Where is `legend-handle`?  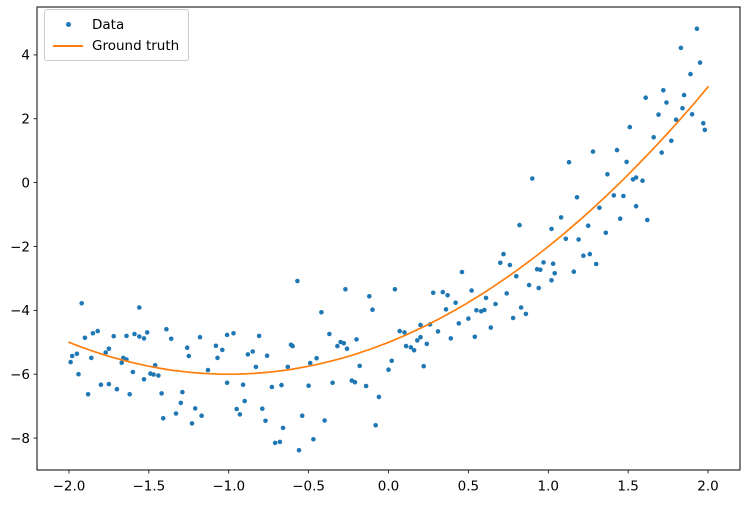
legend-handle is located at coordinates (68, 46).